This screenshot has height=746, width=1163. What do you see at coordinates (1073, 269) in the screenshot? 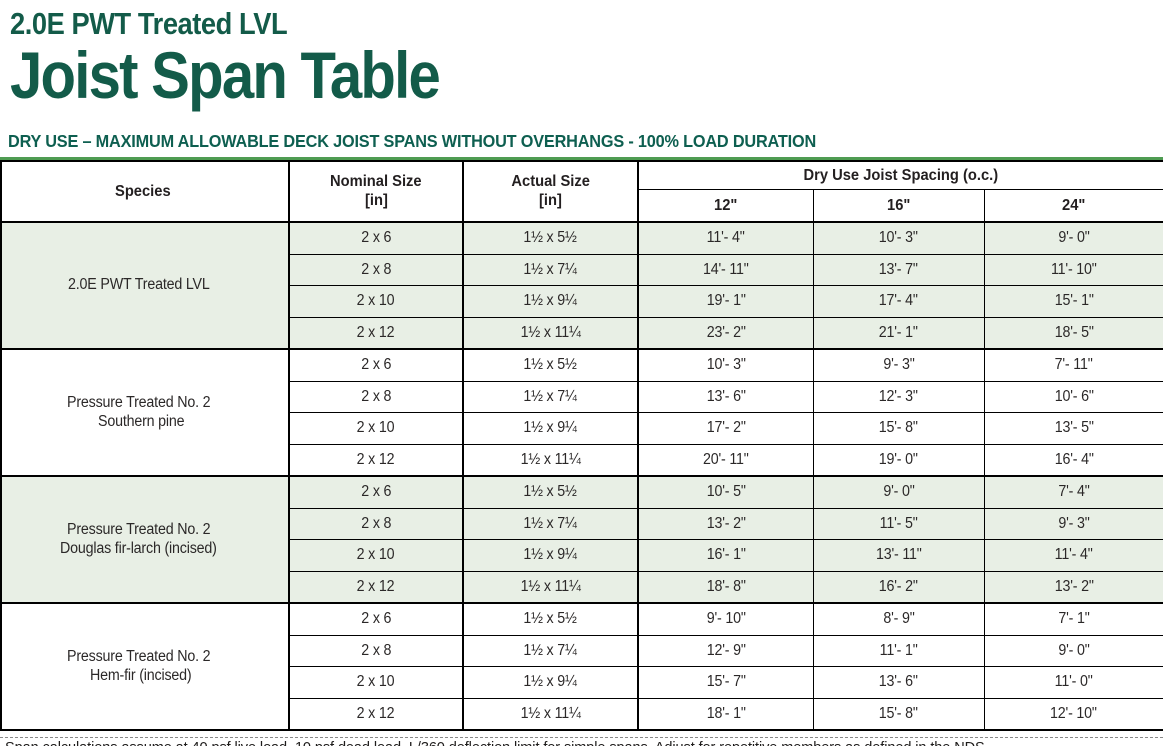
I see `span-24-cell: 11'- 10"` at bounding box center [1073, 269].